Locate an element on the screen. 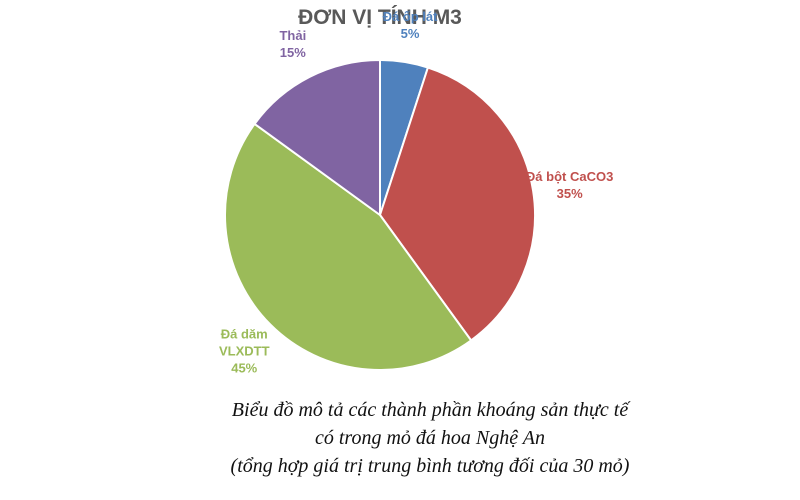 This screenshot has width=800, height=500. slice-value-label: 5% is located at coordinates (410, 34).